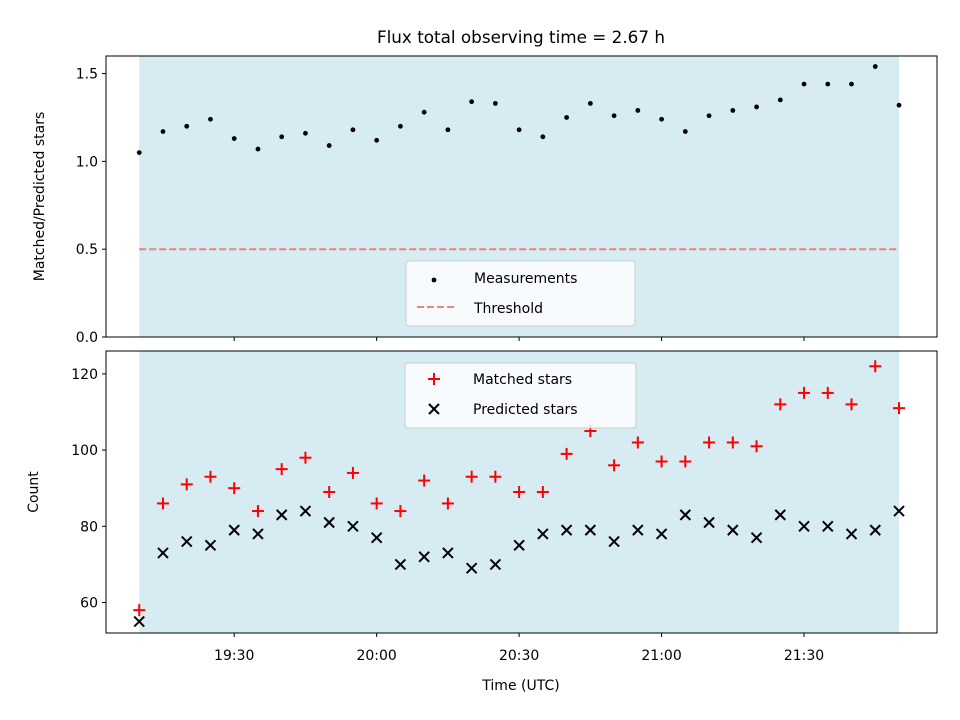 The image size is (960, 720). I want to click on y-tick-label: 1.0, so click(87, 162).